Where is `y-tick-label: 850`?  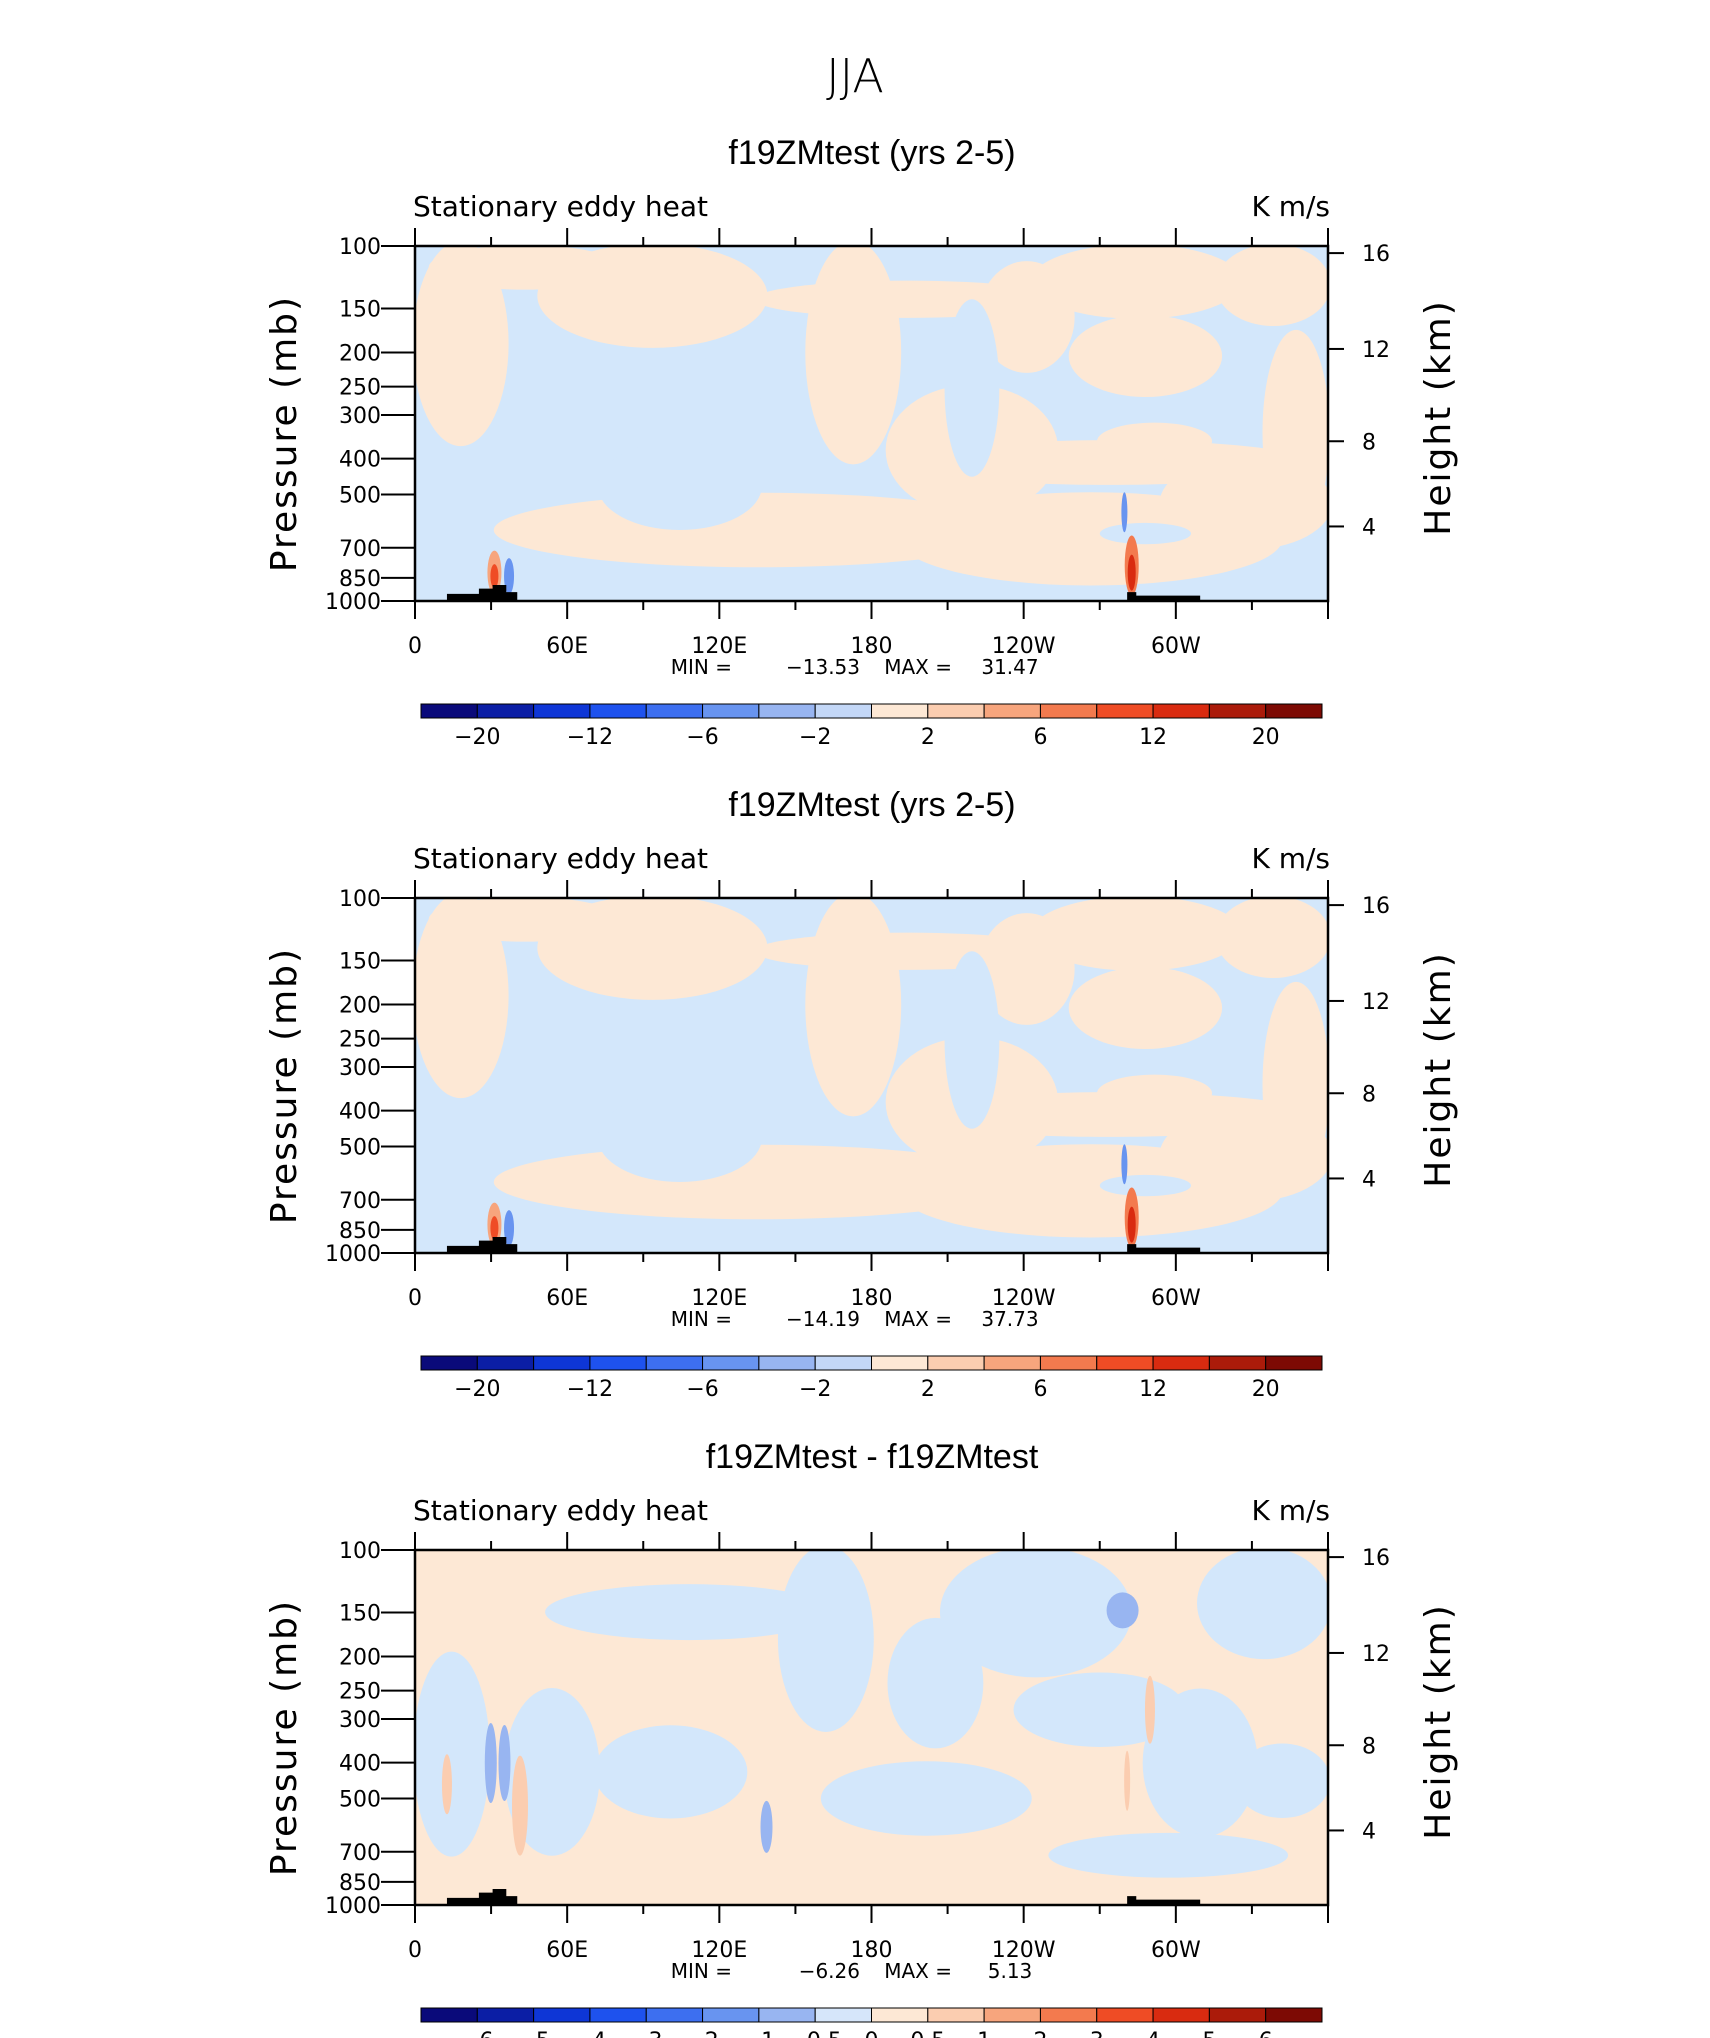 y-tick-label: 850 is located at coordinates (360, 1883).